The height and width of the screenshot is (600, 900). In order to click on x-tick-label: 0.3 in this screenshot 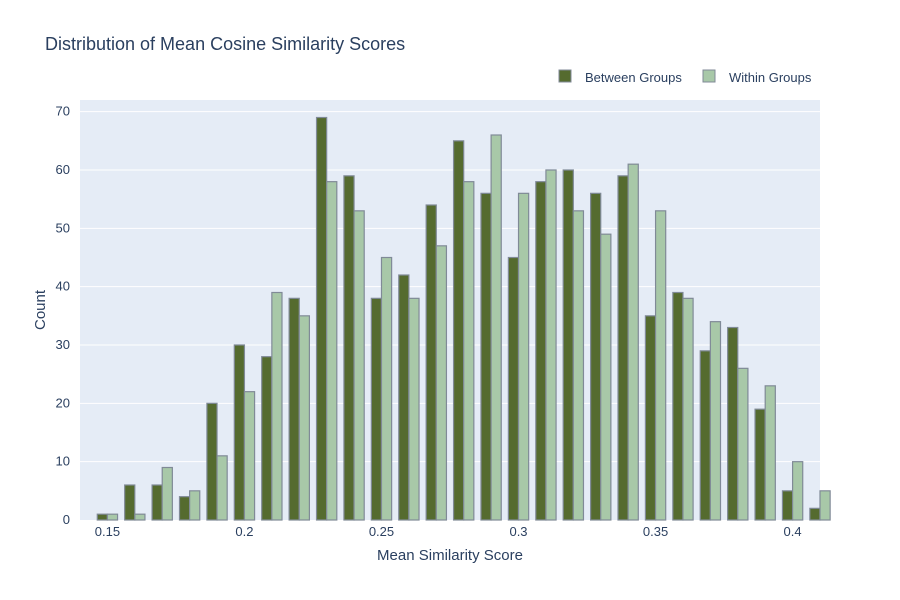, I will do `click(518, 531)`.